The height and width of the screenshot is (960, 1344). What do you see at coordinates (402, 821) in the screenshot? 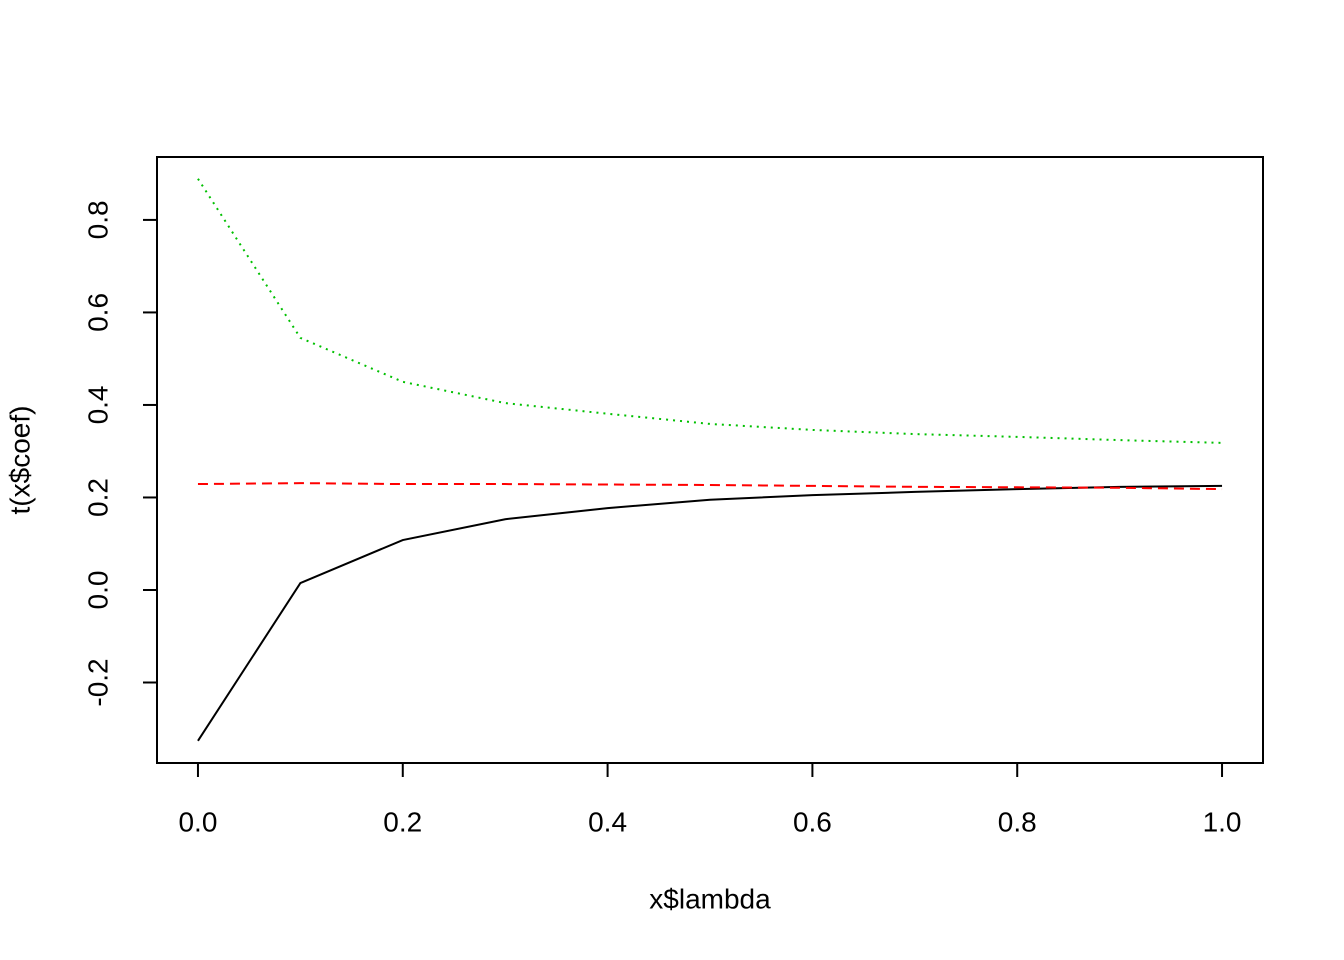
I see `x-tick-label: 0.2` at bounding box center [402, 821].